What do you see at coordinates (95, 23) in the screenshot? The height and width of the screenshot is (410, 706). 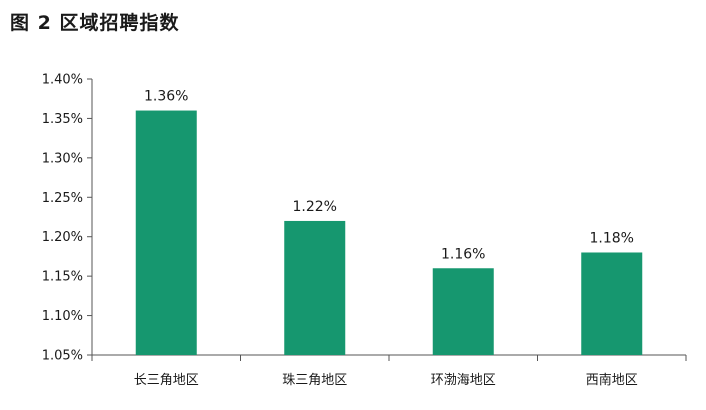 I see `figure-title: 图 2 区域招聘指数` at bounding box center [95, 23].